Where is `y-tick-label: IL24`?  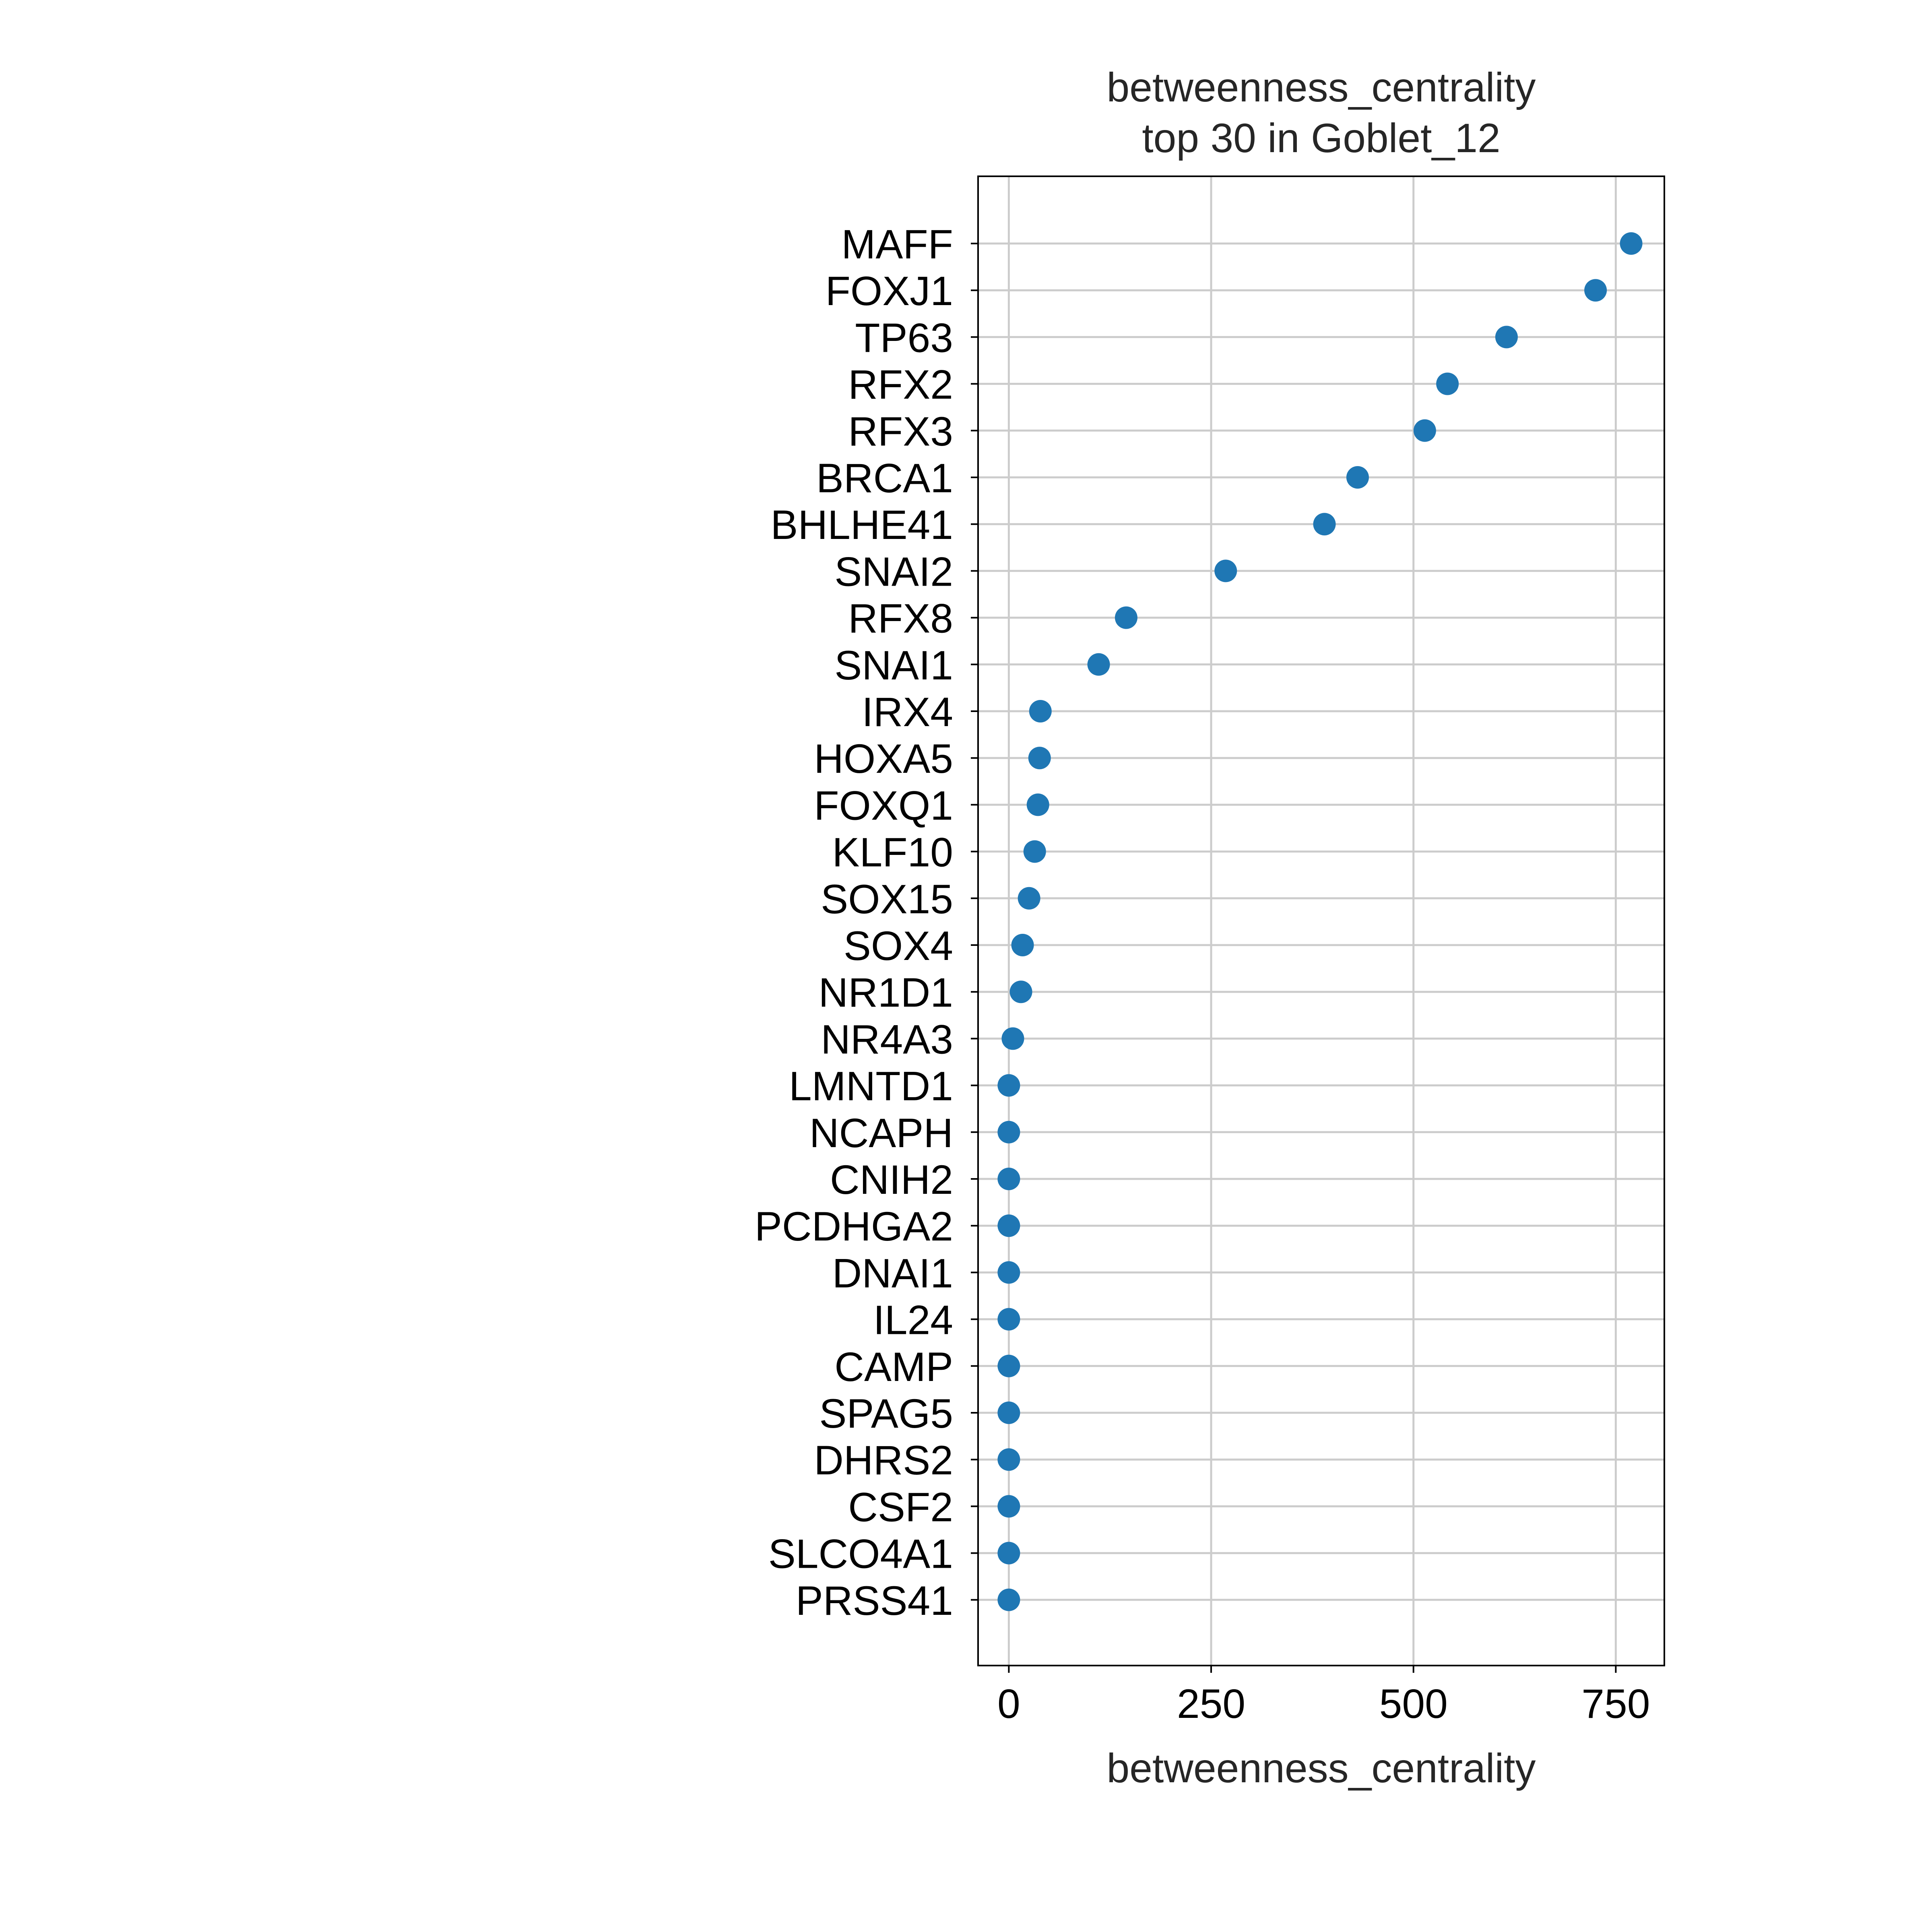 y-tick-label: IL24 is located at coordinates (913, 1320).